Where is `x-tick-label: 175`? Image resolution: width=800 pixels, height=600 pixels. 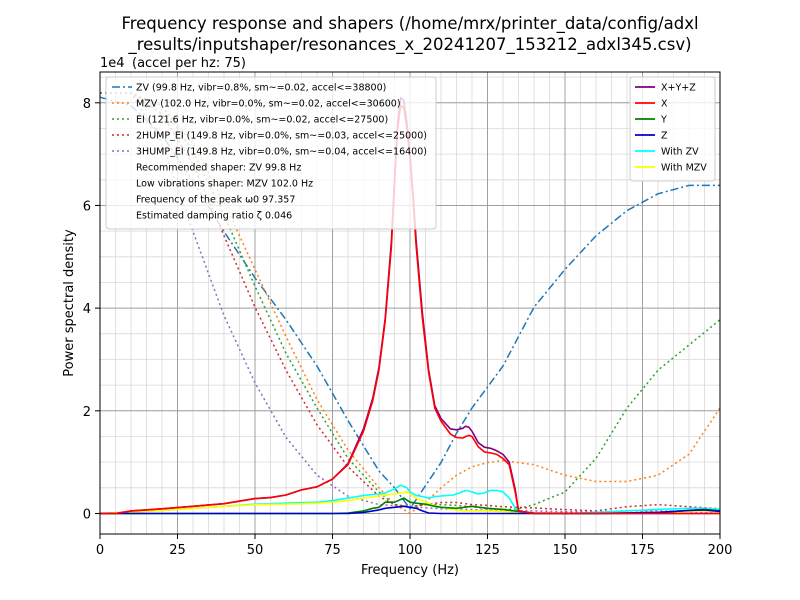
x-tick-label: 175 is located at coordinates (642, 550).